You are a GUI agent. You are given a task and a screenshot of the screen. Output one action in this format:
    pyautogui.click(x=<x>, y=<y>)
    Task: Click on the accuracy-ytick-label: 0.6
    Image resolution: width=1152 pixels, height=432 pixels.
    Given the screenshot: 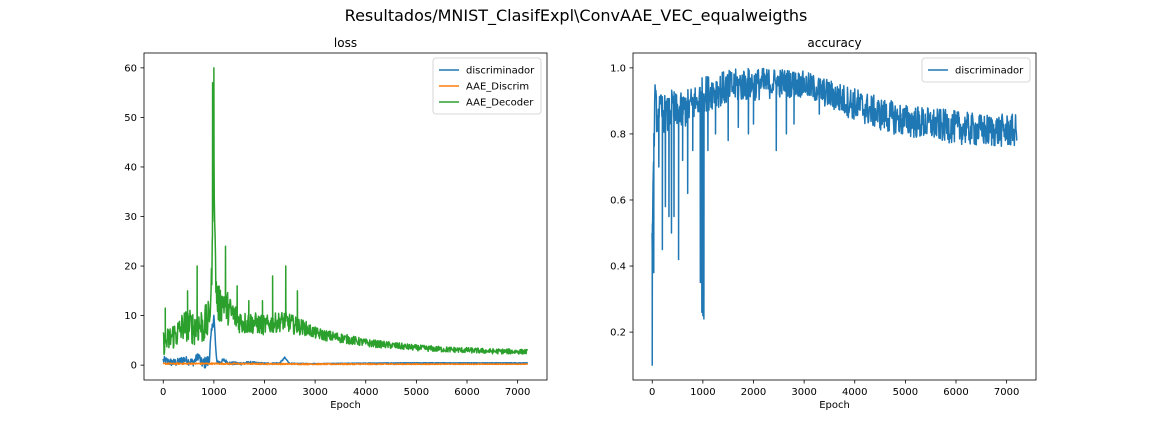 What is the action you would take?
    pyautogui.click(x=618, y=200)
    